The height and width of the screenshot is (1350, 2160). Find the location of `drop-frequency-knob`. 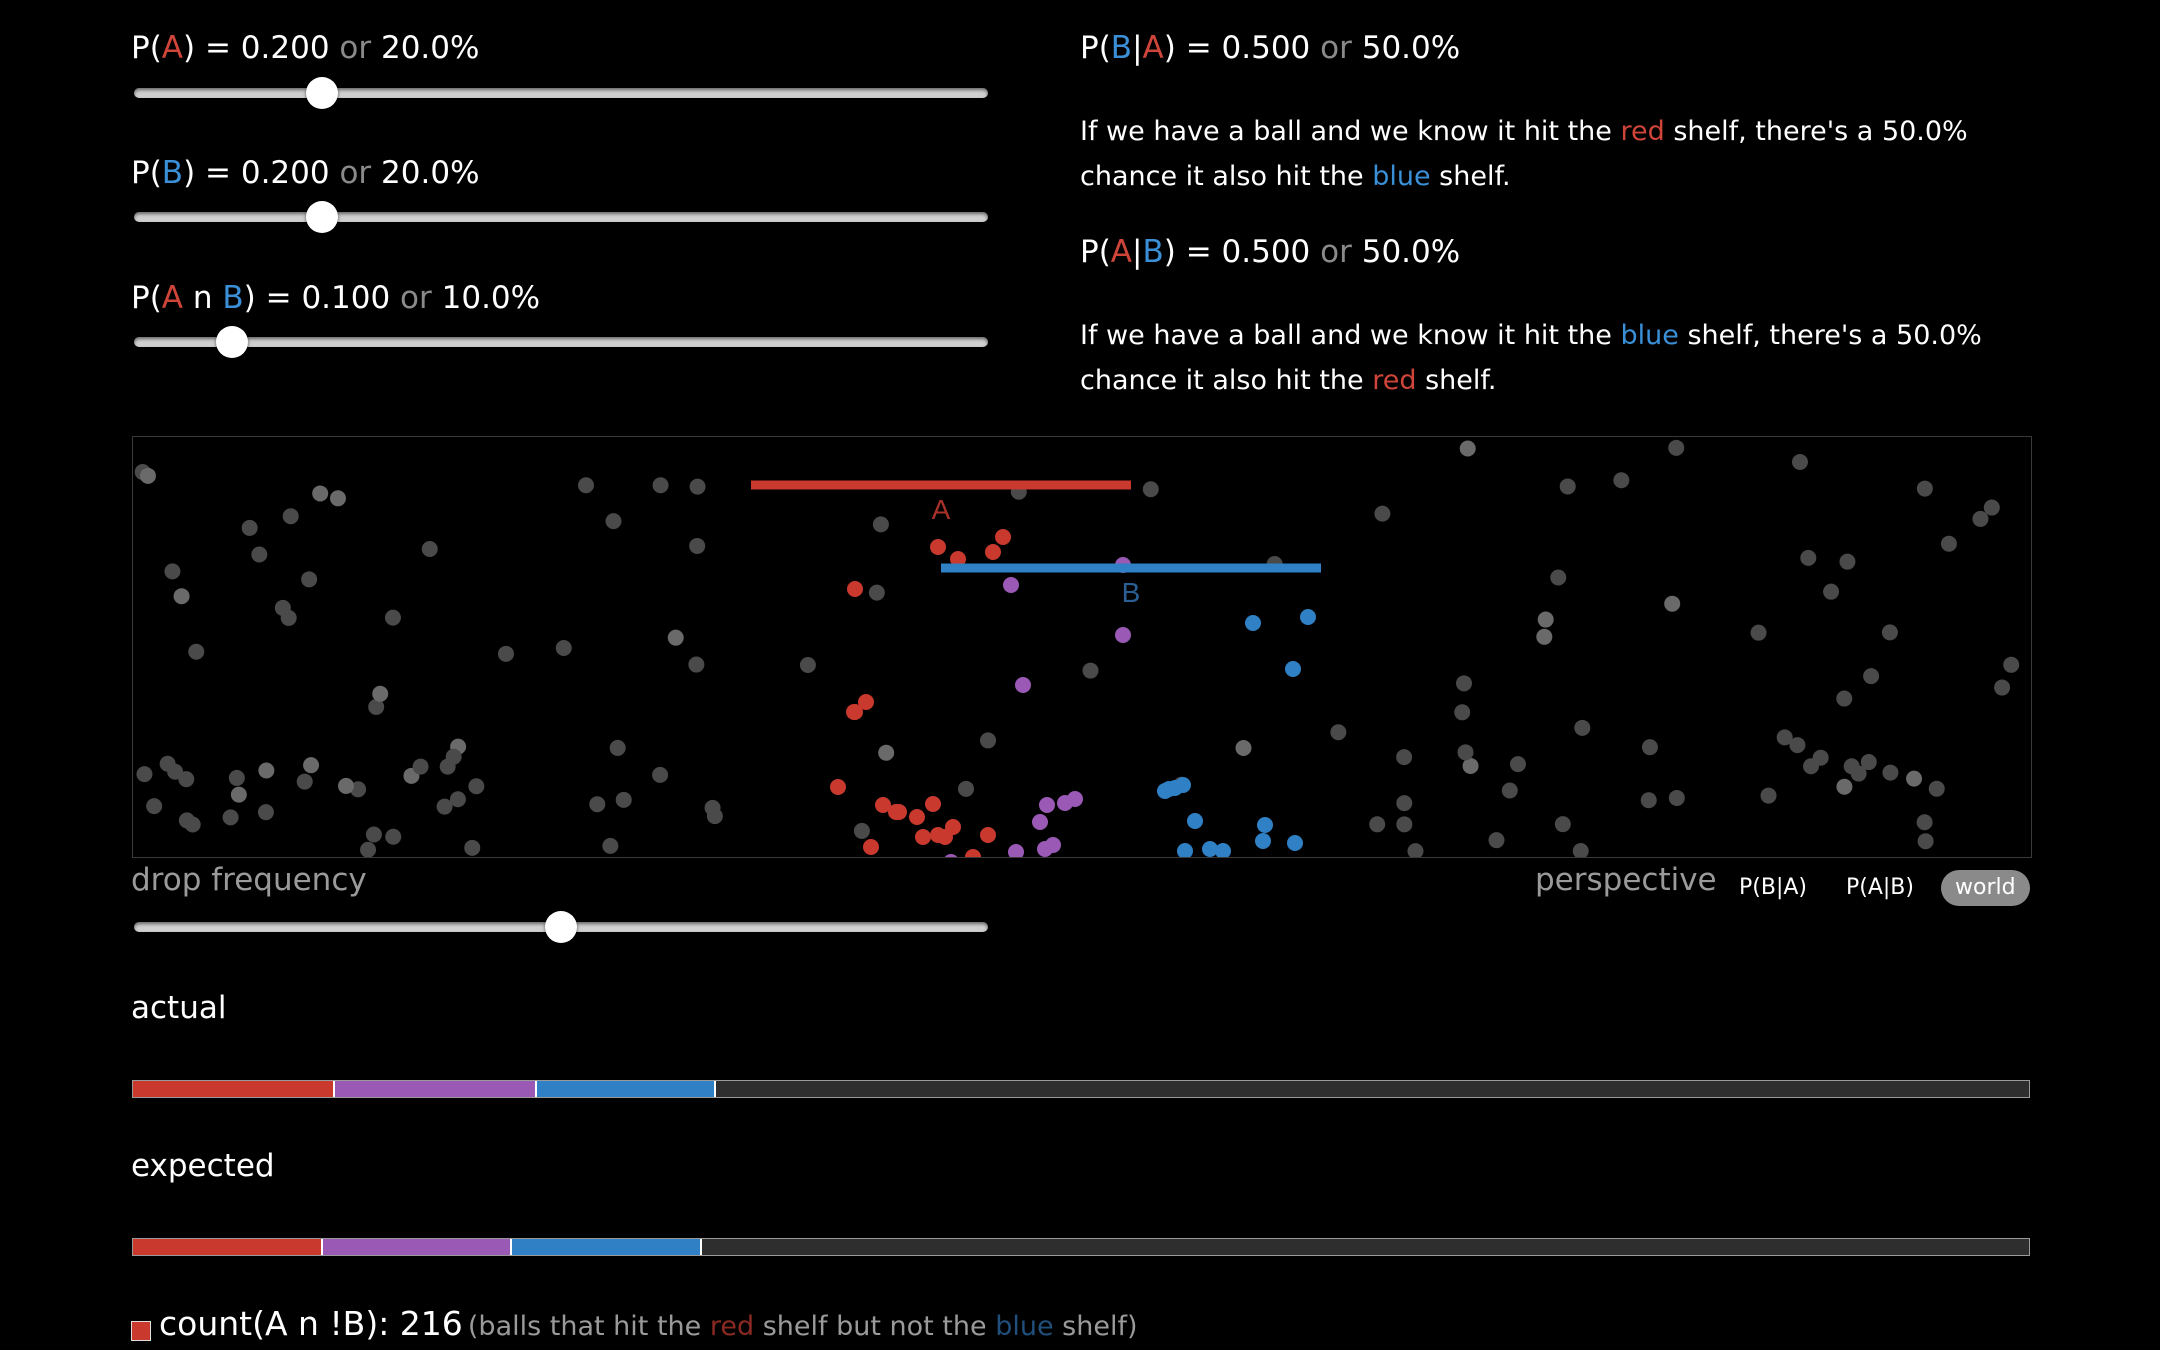

drop-frequency-knob is located at coordinates (561, 927).